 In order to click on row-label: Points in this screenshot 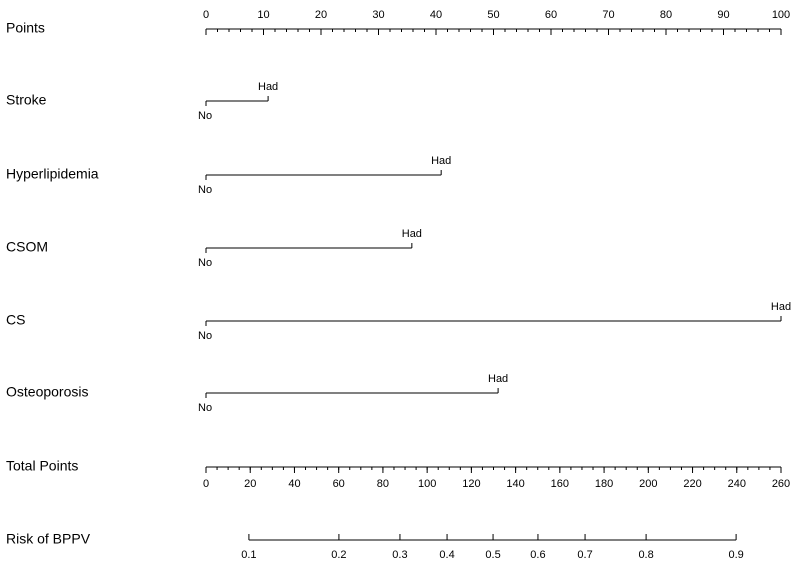, I will do `click(25, 28)`.